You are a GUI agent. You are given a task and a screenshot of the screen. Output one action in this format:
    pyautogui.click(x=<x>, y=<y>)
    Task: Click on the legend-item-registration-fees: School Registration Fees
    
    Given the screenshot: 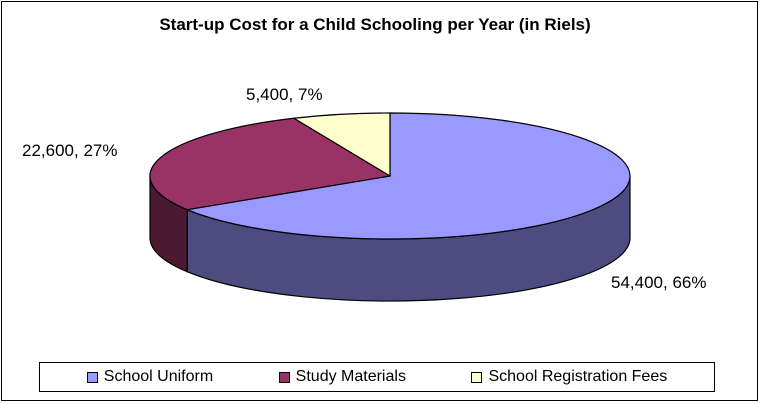 What is the action you would take?
    pyautogui.click(x=569, y=377)
    